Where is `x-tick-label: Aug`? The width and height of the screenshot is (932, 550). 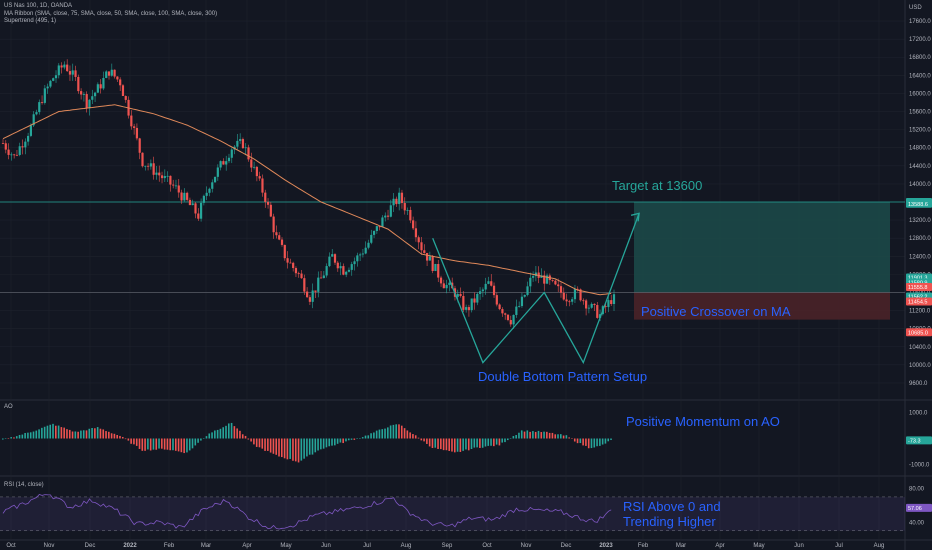 x-tick-label: Aug is located at coordinates (406, 546).